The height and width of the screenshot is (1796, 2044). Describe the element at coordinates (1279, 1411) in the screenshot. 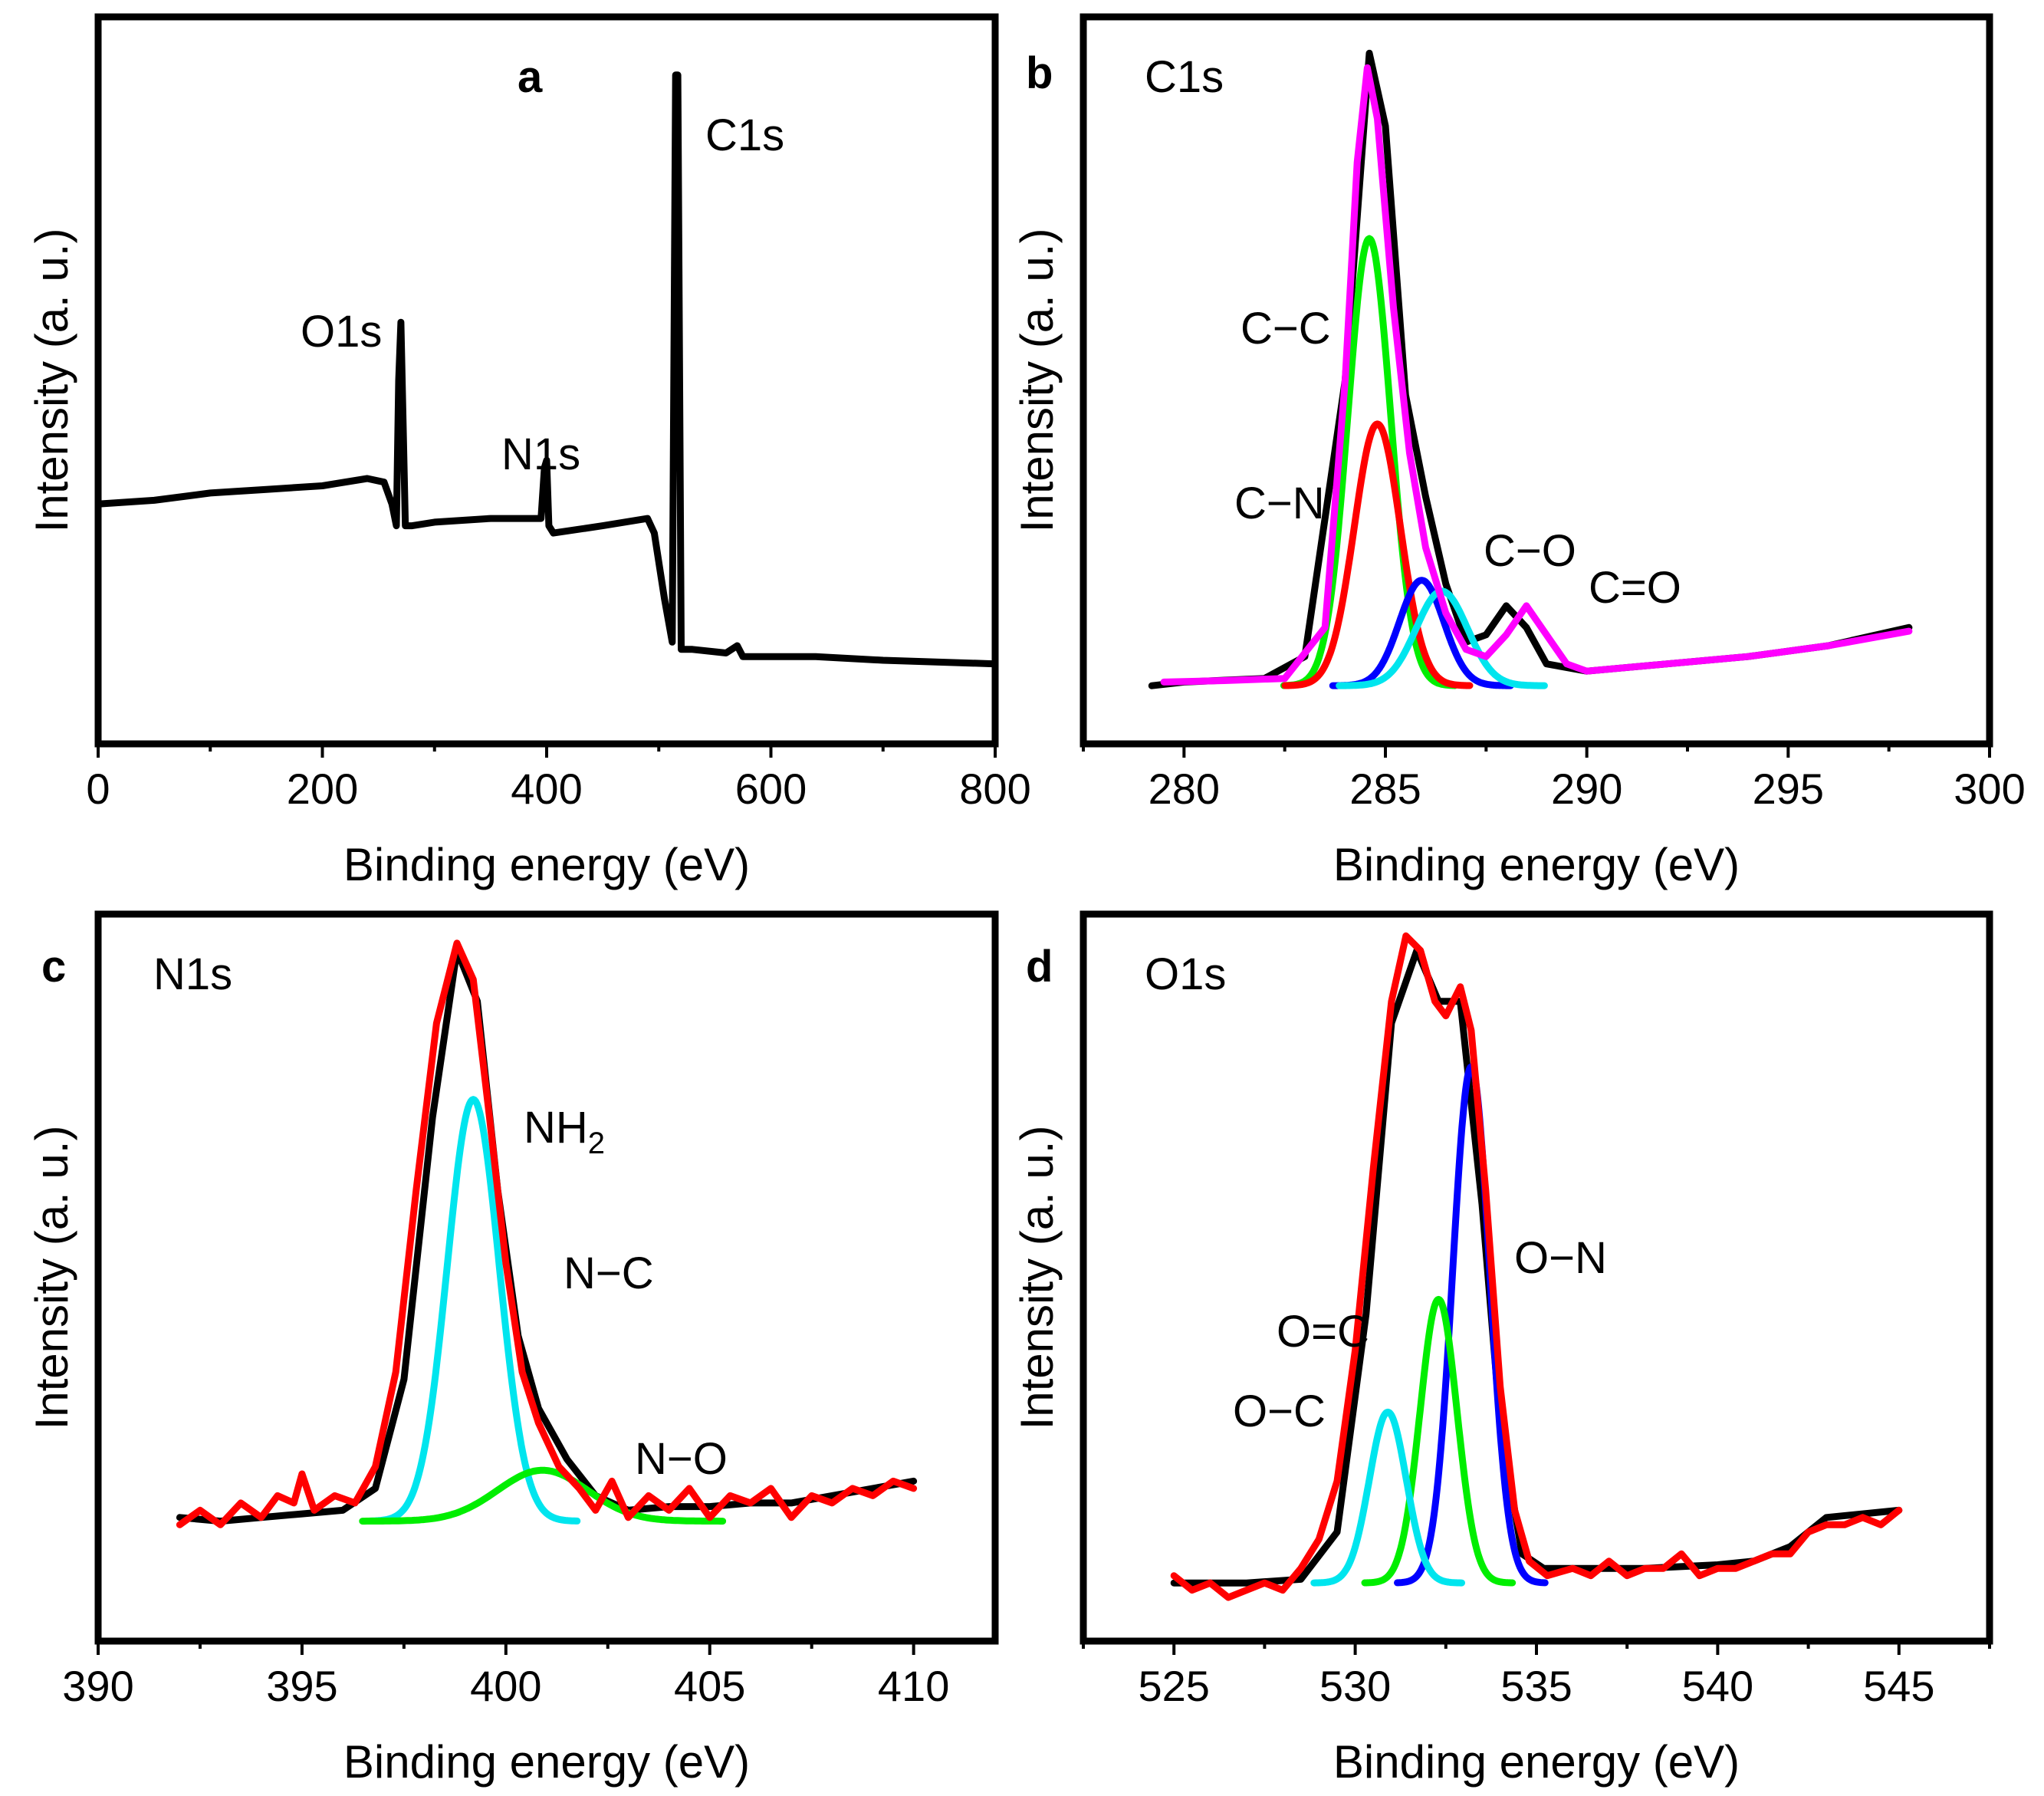

I see `annotation-o-c: O−C` at that location.